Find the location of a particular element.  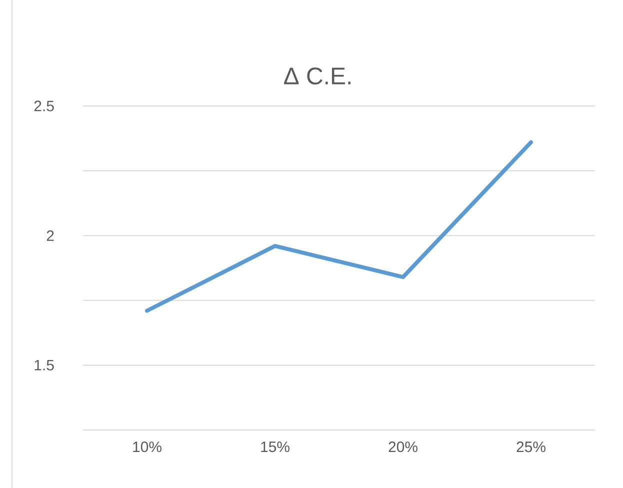

x-tick-label: 20% is located at coordinates (403, 447).